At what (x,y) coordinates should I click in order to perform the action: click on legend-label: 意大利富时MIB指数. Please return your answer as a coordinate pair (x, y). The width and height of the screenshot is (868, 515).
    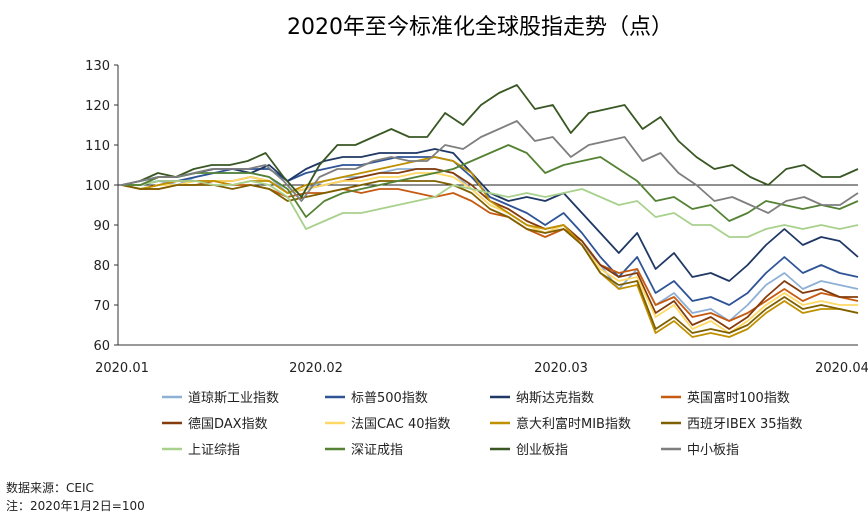
    Looking at the image, I should click on (573, 424).